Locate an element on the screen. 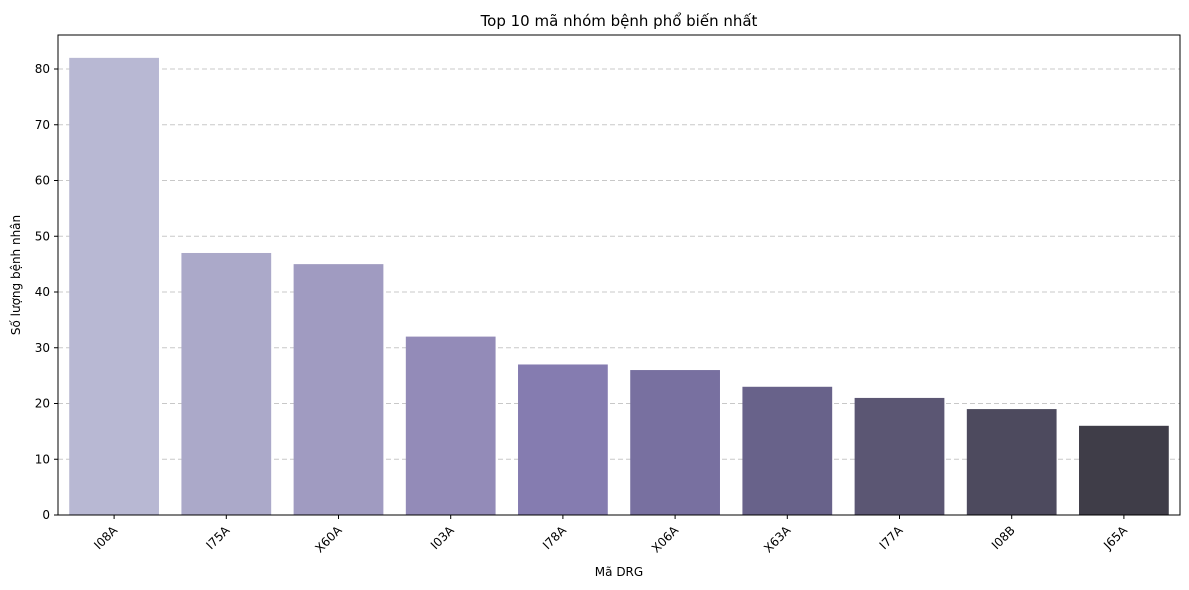  bar-i75a is located at coordinates (226, 383).